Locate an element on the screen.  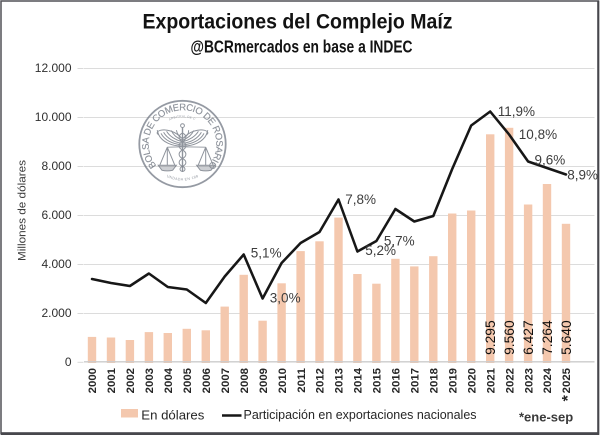
svg-text: 2018 is located at coordinates (435, 380).